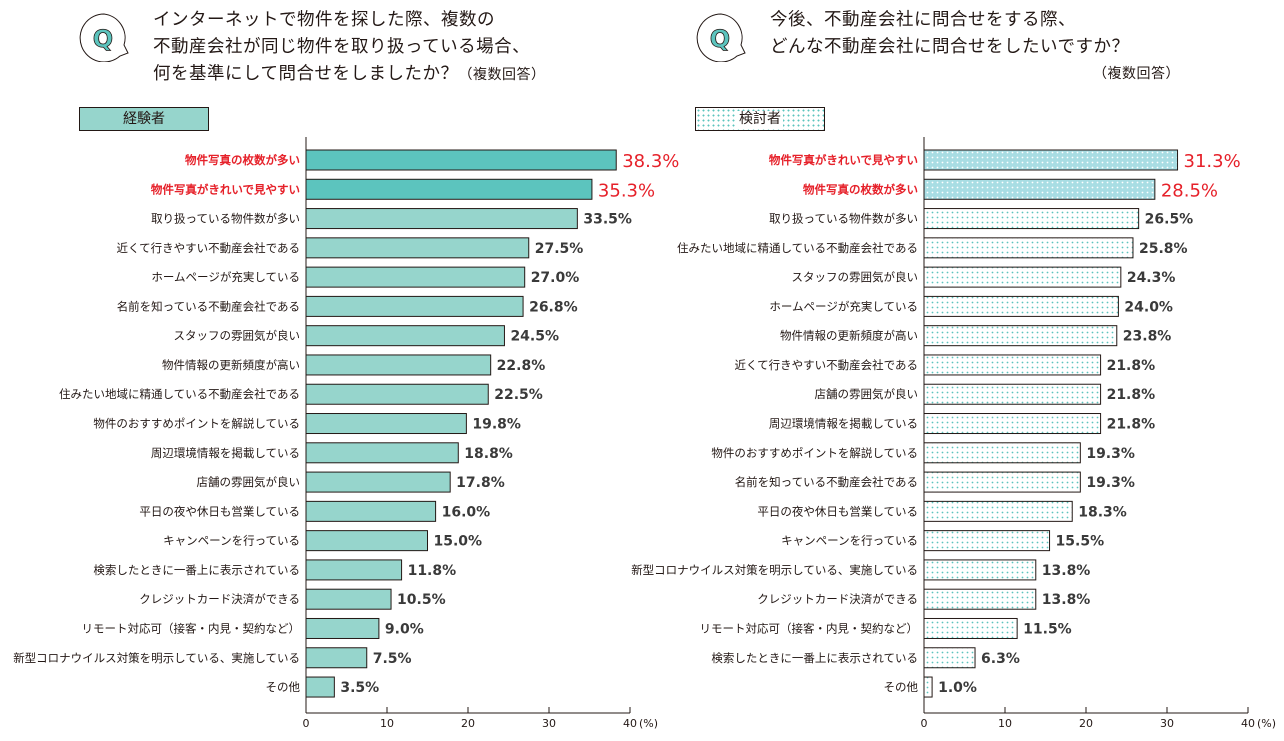 The width and height of the screenshot is (1284, 741). Describe the element at coordinates (559, 249) in the screenshot. I see `value-label: 27.5%` at that location.